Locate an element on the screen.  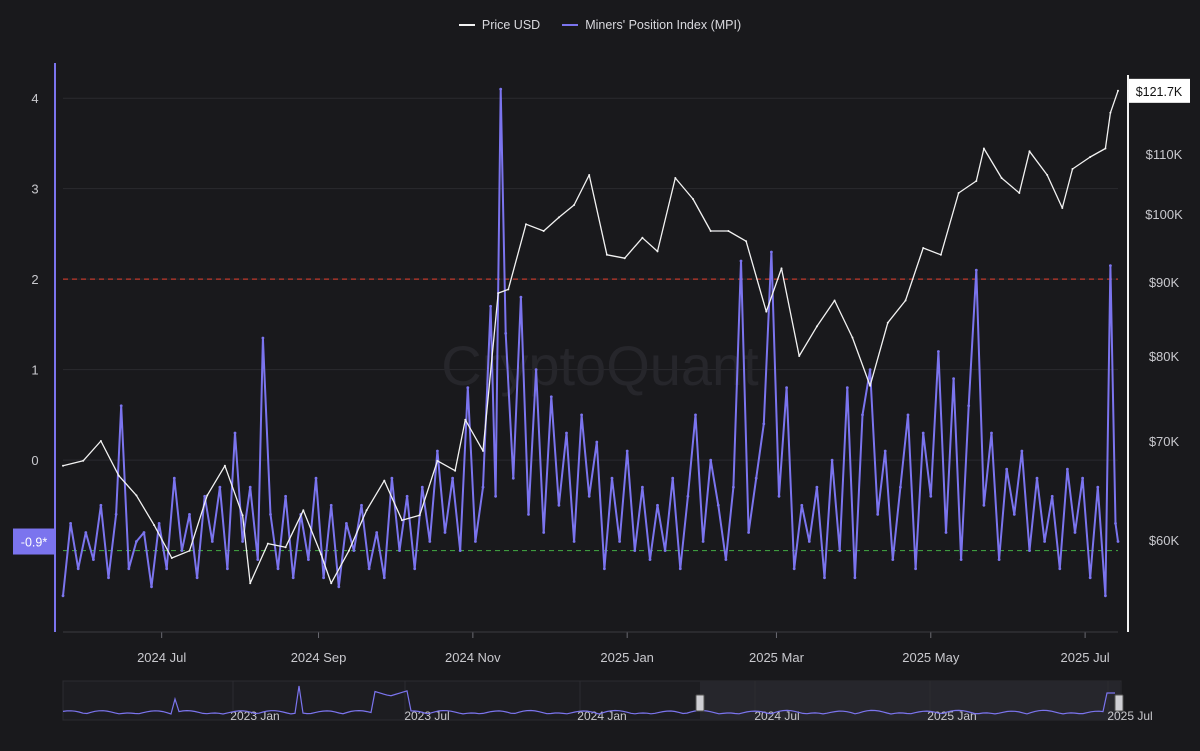
current-mpi-badge-bg is located at coordinates (34, 541).